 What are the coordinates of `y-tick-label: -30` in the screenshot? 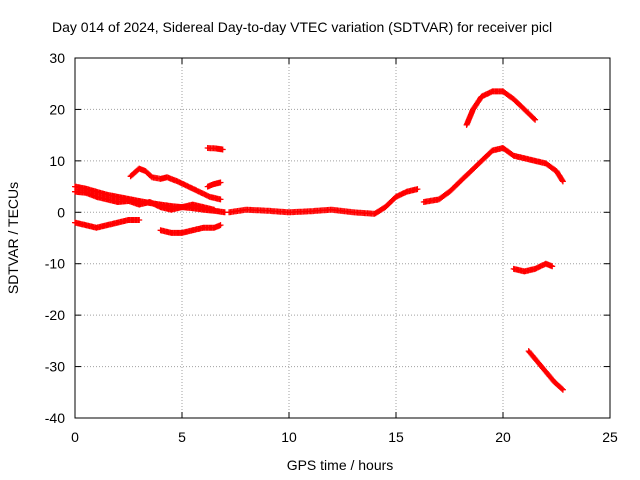 It's located at (55, 367).